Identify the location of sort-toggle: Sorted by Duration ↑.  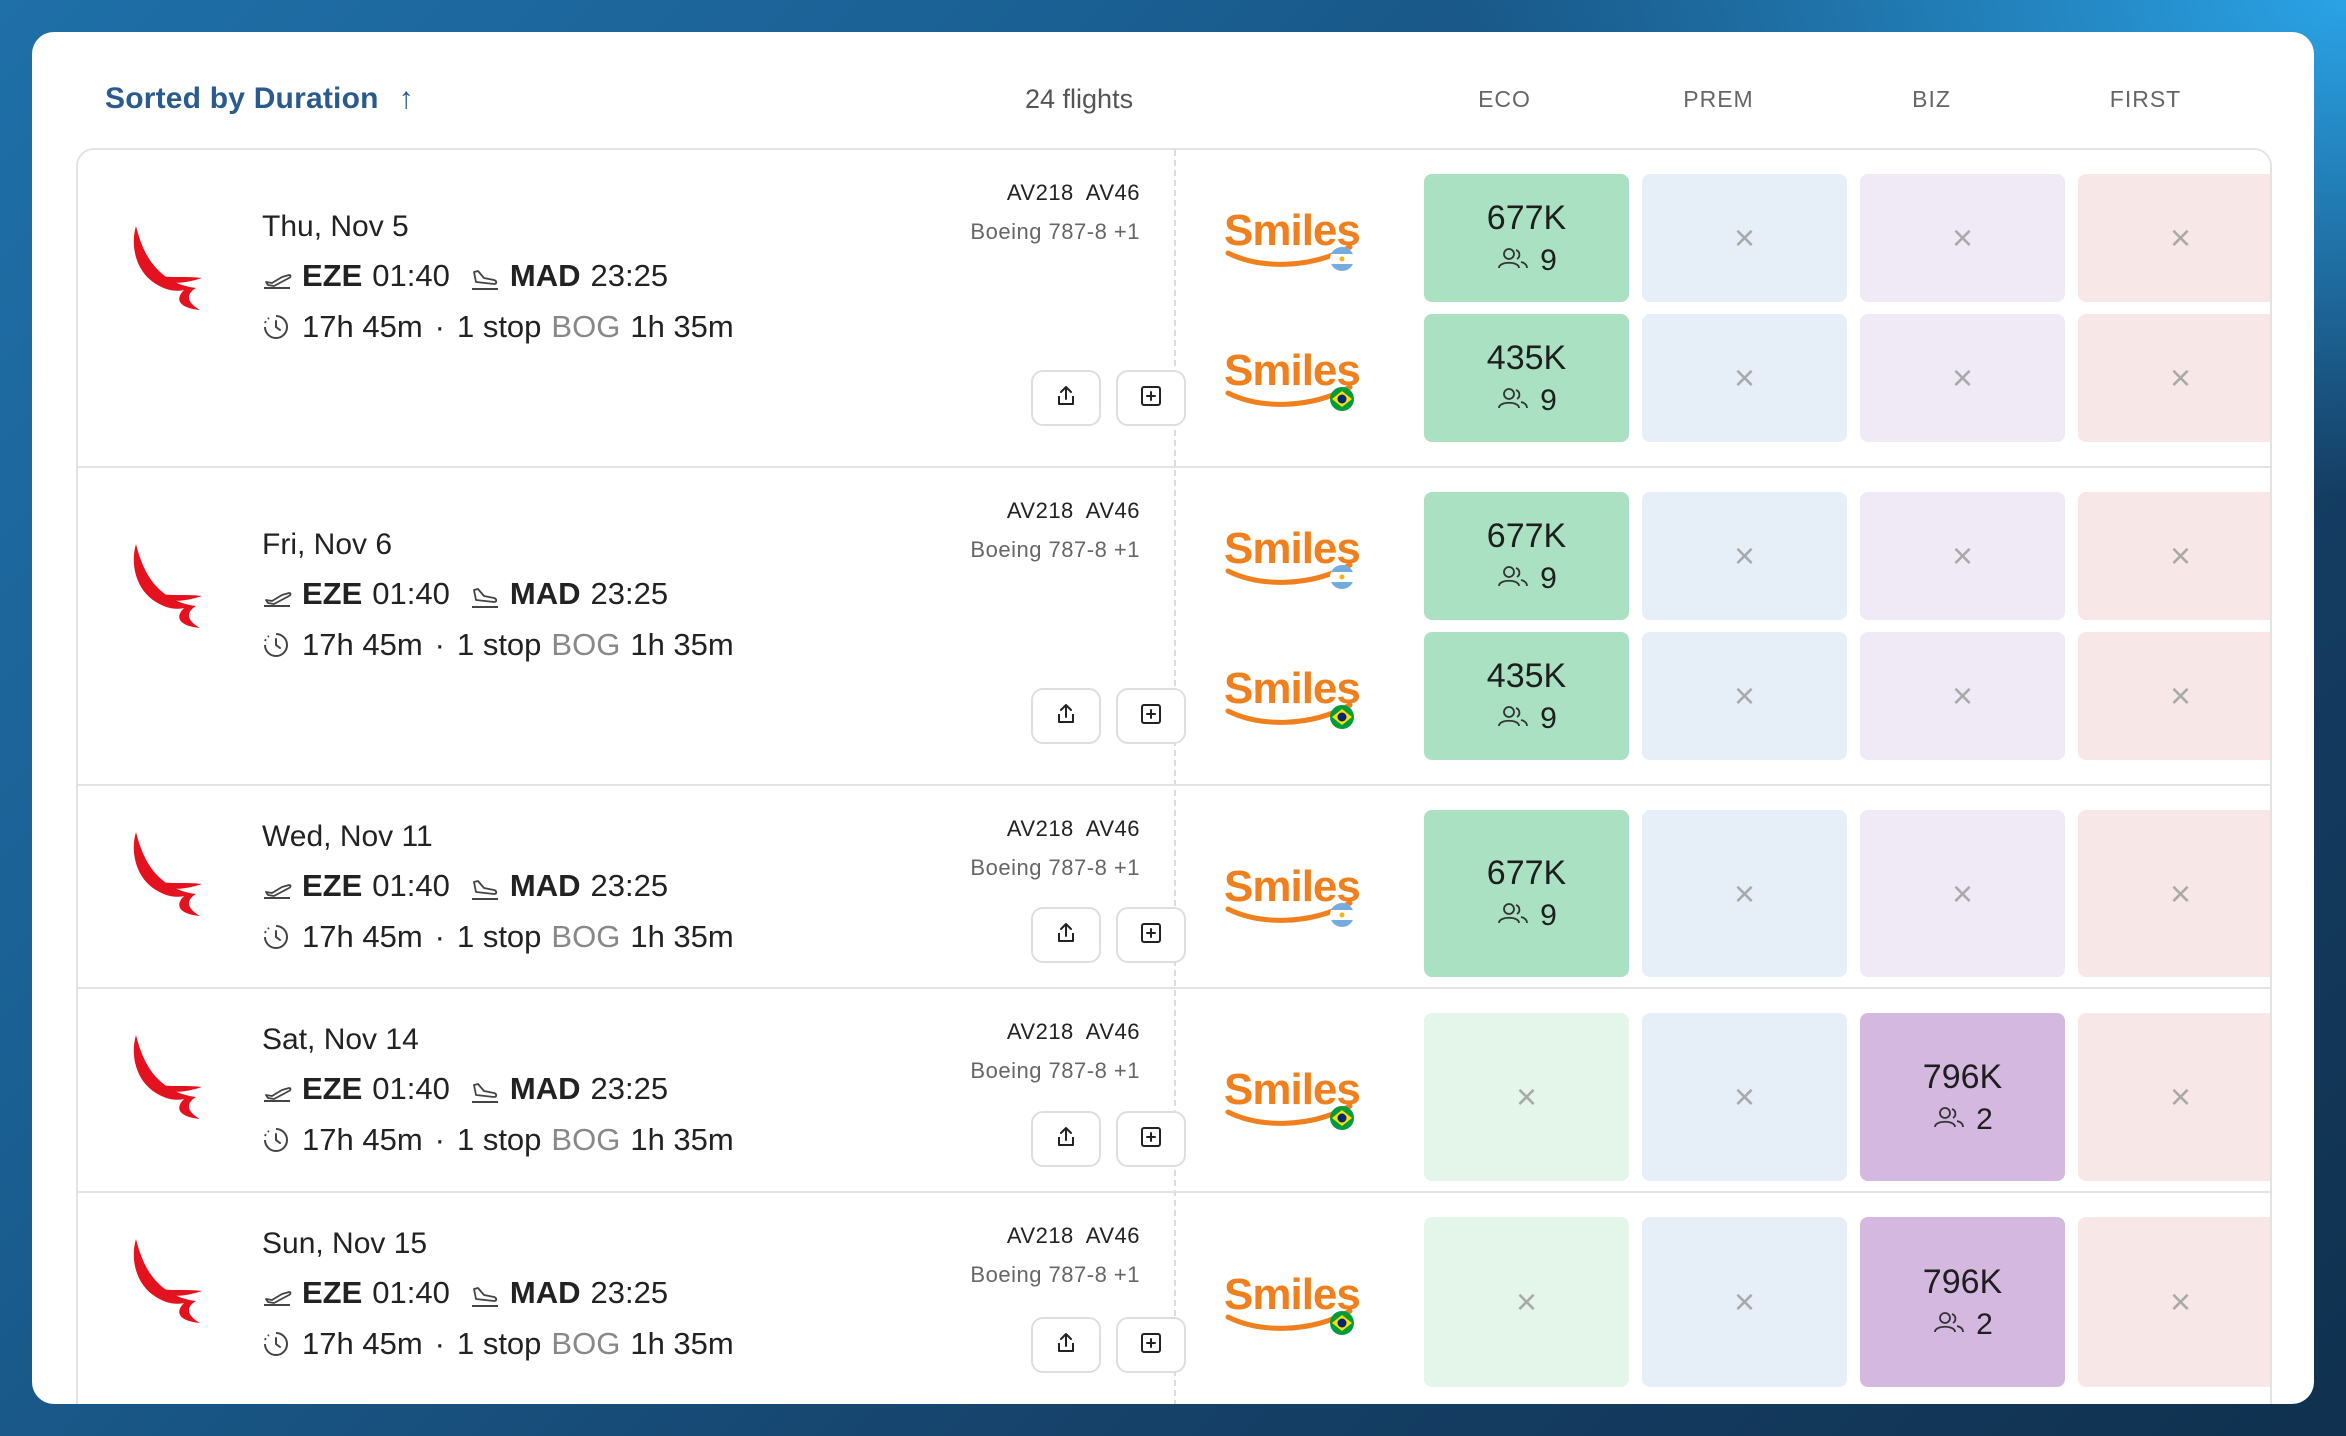
(259, 99).